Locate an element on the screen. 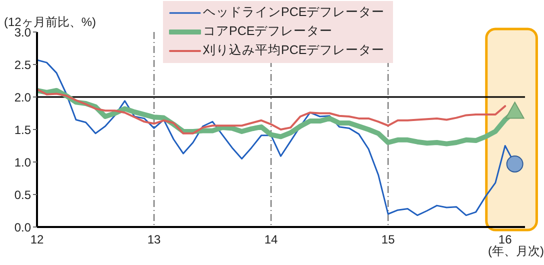 Image resolution: width=544 pixels, height=265 pixels. y-tick-label: 2.5 is located at coordinates (23, 65).